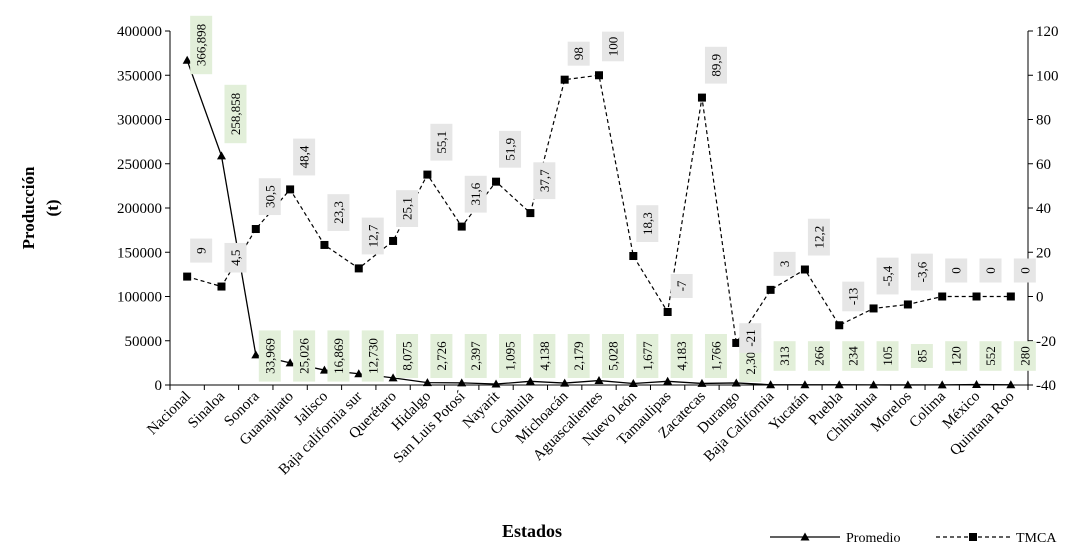 The image size is (1091, 545). I want to click on category-label: Sinaloa, so click(206, 409).